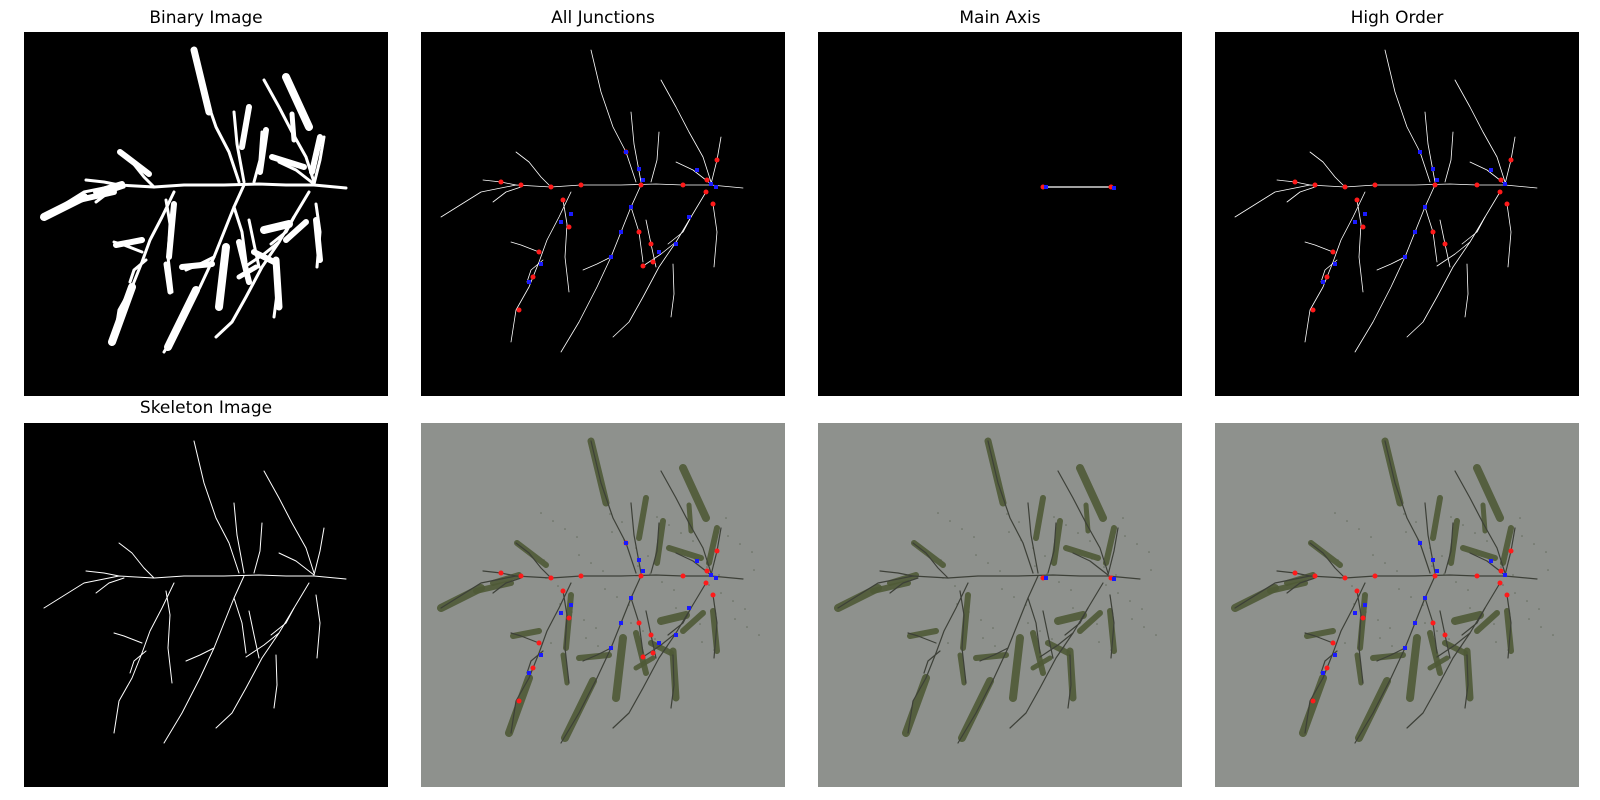 This screenshot has height=800, width=1600. What do you see at coordinates (603, 18) in the screenshot?
I see `panel-title-all-junctions: All Junctions` at bounding box center [603, 18].